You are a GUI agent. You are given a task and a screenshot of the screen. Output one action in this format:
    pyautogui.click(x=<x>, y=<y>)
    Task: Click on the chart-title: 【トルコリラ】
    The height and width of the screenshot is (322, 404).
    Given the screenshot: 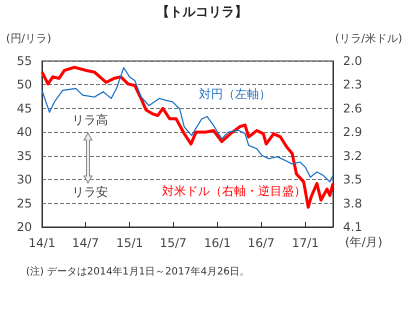 What is the action you would take?
    pyautogui.click(x=202, y=12)
    